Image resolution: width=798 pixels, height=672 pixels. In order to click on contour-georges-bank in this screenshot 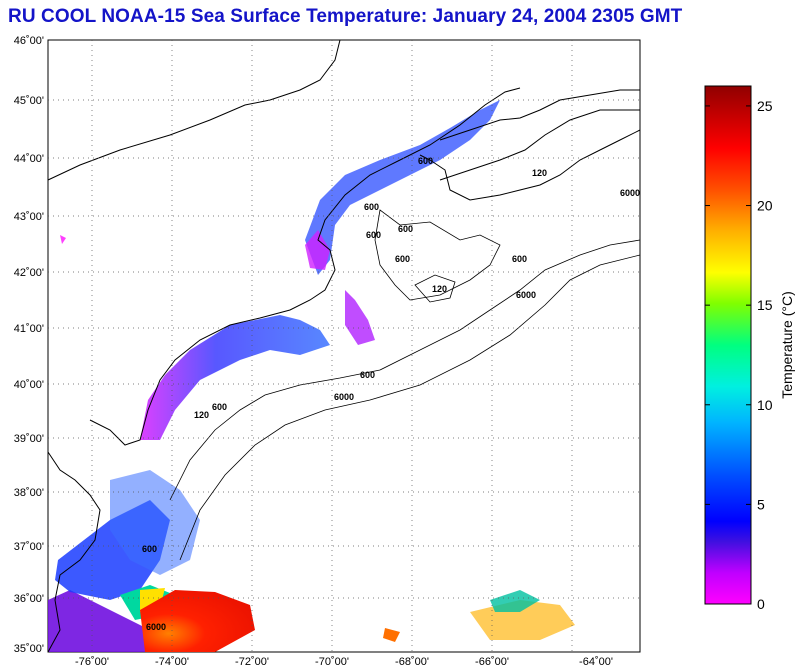, I will do `click(437, 255)`.